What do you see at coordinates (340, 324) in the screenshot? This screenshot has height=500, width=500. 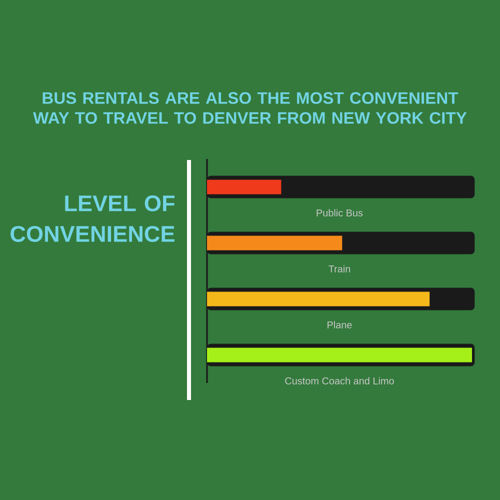 I see `y-tick-label: Plane` at bounding box center [340, 324].